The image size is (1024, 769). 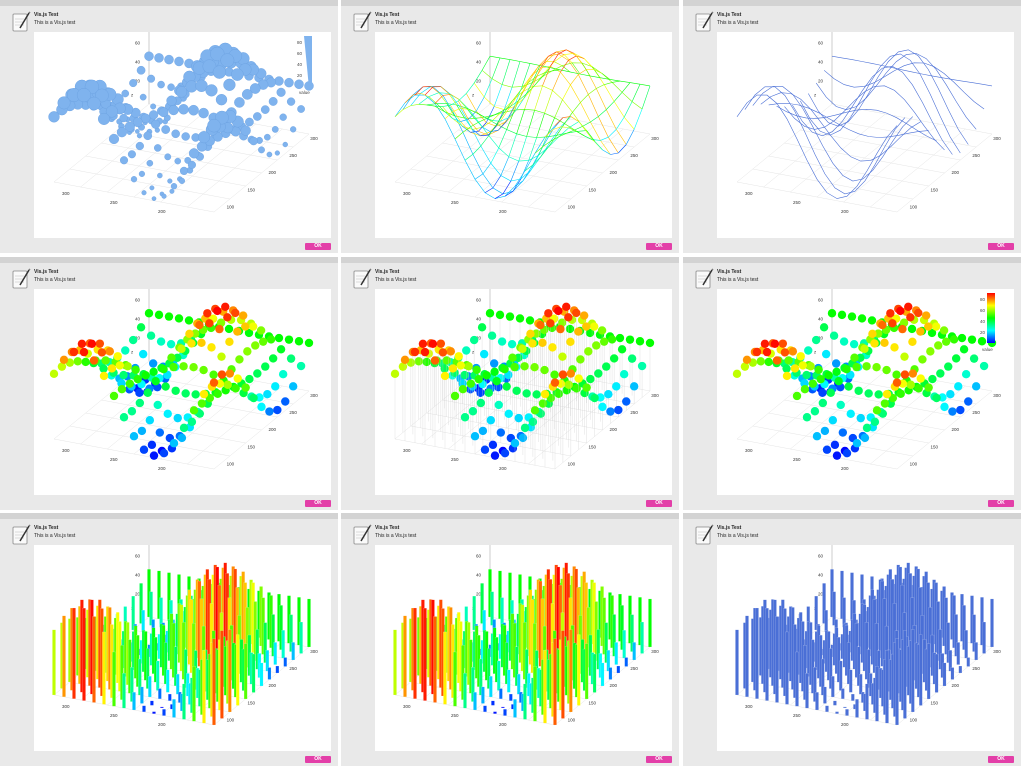 What do you see at coordinates (503, 211) in the screenshot?
I see `x-tick-label: 200` at bounding box center [503, 211].